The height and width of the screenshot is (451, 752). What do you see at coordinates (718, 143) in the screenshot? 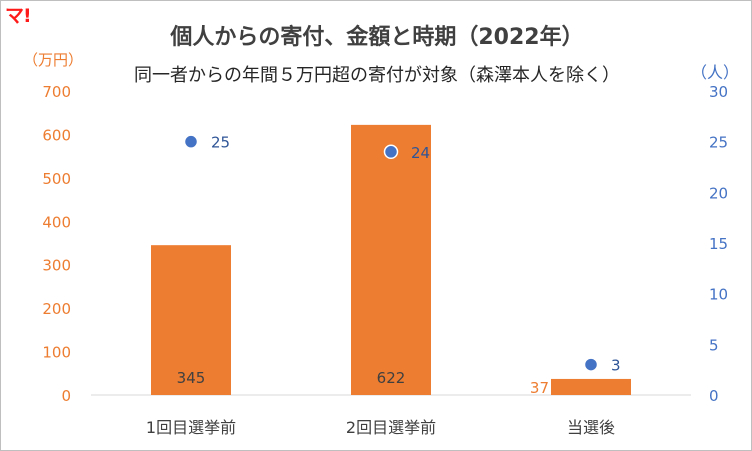
I see `right-axis-tick-label: 25` at bounding box center [718, 143].